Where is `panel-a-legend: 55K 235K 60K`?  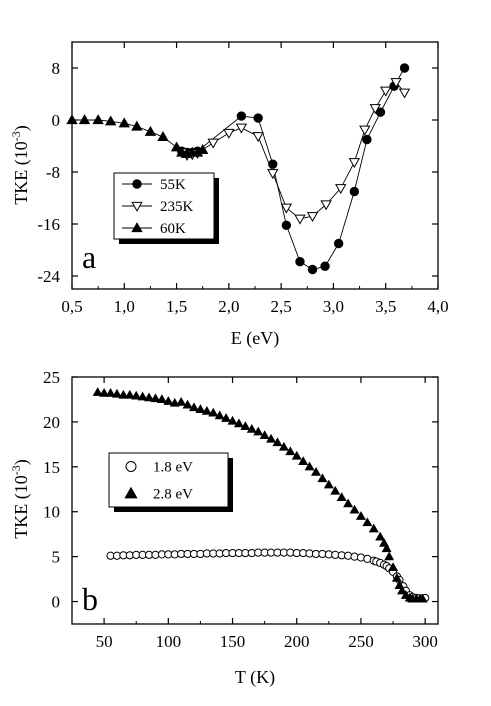 panel-a-legend: 55K 235K 60K is located at coordinates (166, 208).